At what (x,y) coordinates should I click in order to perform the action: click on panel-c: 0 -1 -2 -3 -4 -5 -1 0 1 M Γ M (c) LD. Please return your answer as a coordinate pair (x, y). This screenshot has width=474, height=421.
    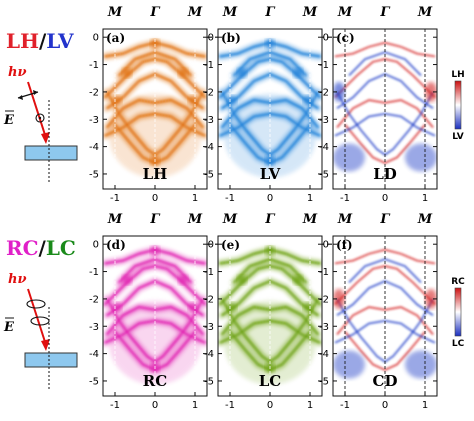
    Looking at the image, I should click on (378, 104).